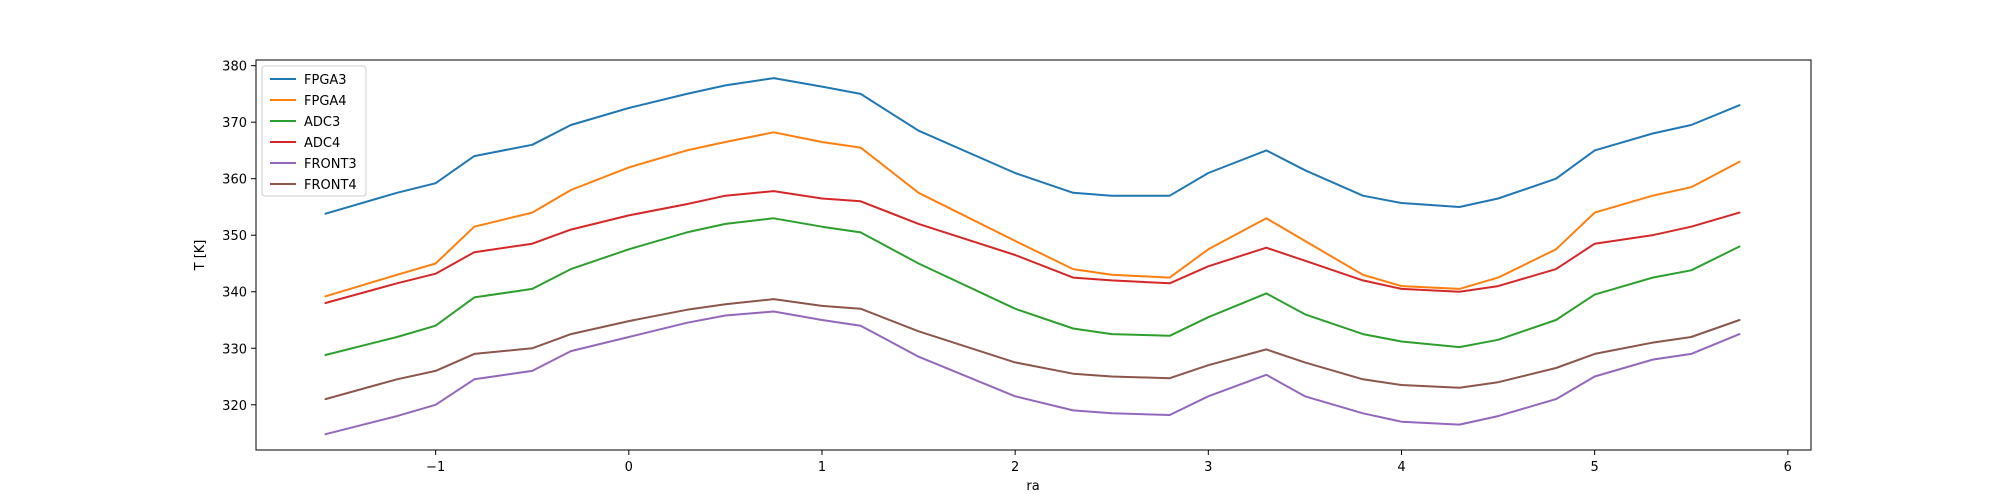 Image resolution: width=2000 pixels, height=500 pixels. Describe the element at coordinates (435, 467) in the screenshot. I see `x-tick-label: −1` at that location.